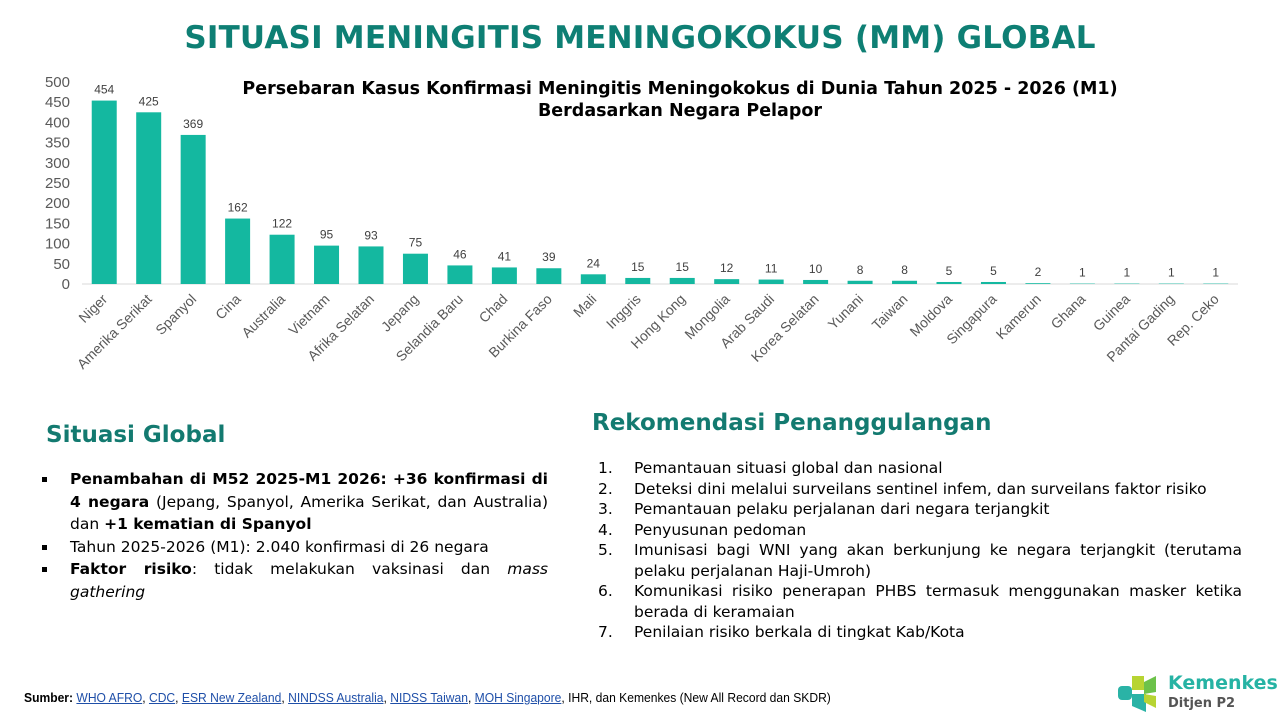 The width and height of the screenshot is (1280, 721). What do you see at coordinates (61, 264) in the screenshot?
I see `y-tick-label: 50` at bounding box center [61, 264].